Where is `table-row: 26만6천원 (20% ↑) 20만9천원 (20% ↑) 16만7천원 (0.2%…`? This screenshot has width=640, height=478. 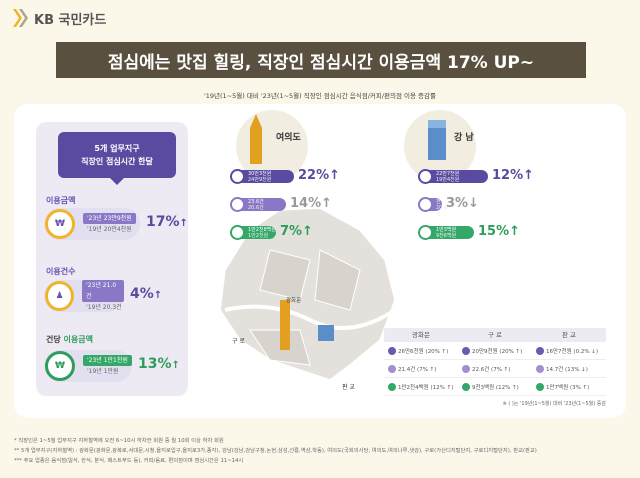
table-row: 26만6천원 (20% ↑) 20만9천원 (20% ↑) 16만7천원 (0.2%… is located at coordinates (495, 351).